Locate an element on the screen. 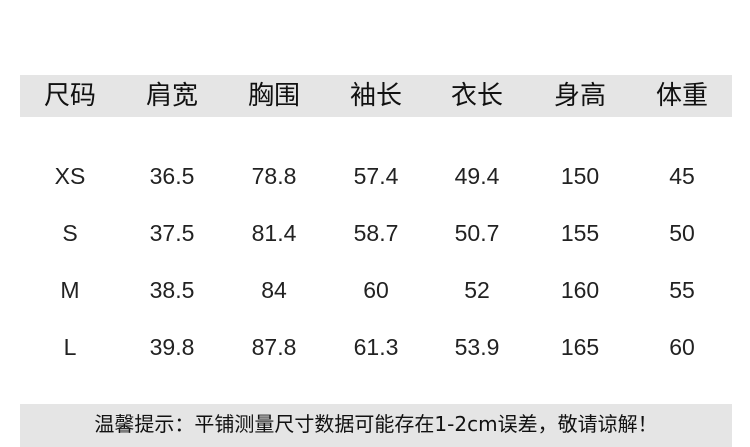 The image size is (750, 447). table-cell: 87.8 is located at coordinates (274, 347).